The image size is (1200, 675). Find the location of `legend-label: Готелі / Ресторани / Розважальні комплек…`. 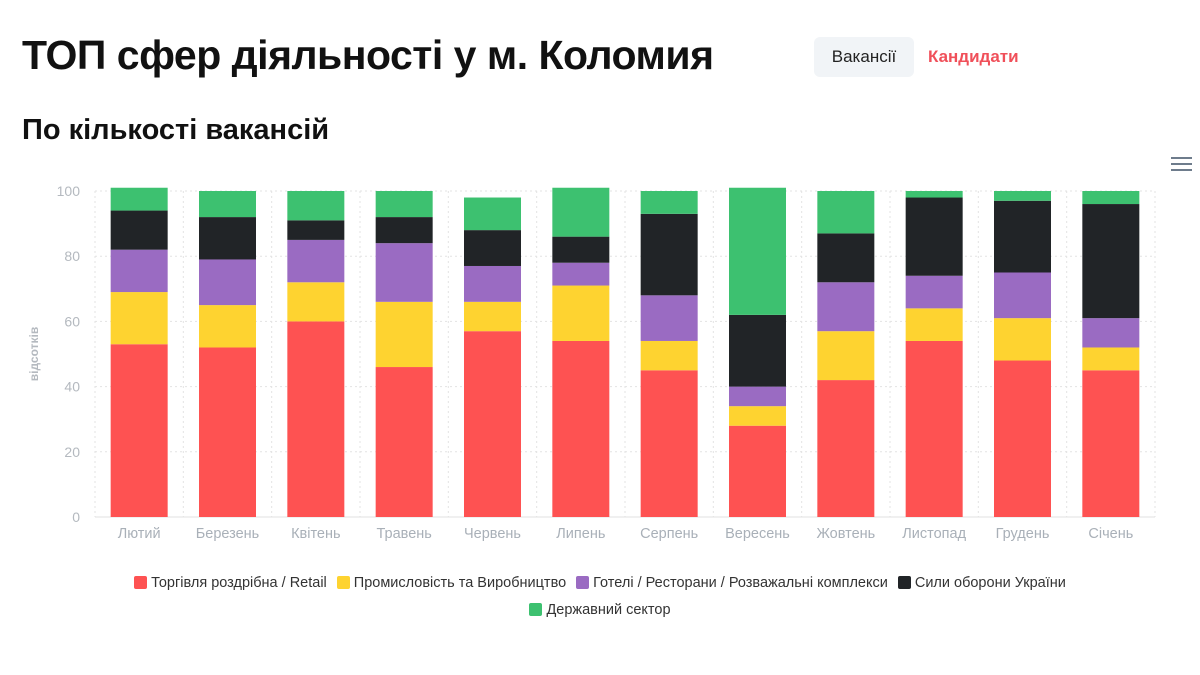

legend-label: Готелі / Ресторани / Розважальні комплек… is located at coordinates (740, 583).